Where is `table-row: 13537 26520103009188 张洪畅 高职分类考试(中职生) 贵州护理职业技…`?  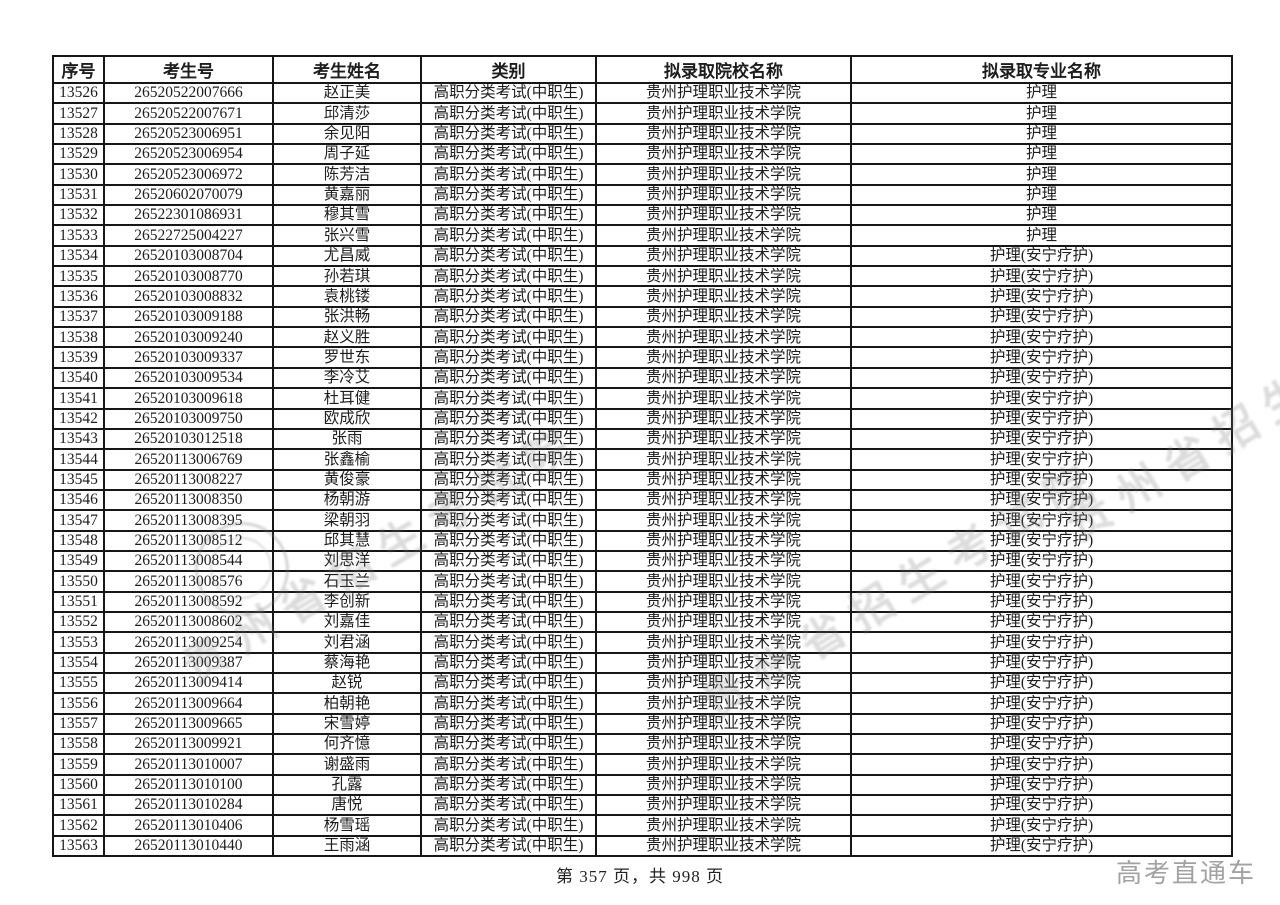
table-row: 13537 26520103009188 张洪畅 高职分类考试(中职生) 贵州护理职业技… is located at coordinates (642, 317).